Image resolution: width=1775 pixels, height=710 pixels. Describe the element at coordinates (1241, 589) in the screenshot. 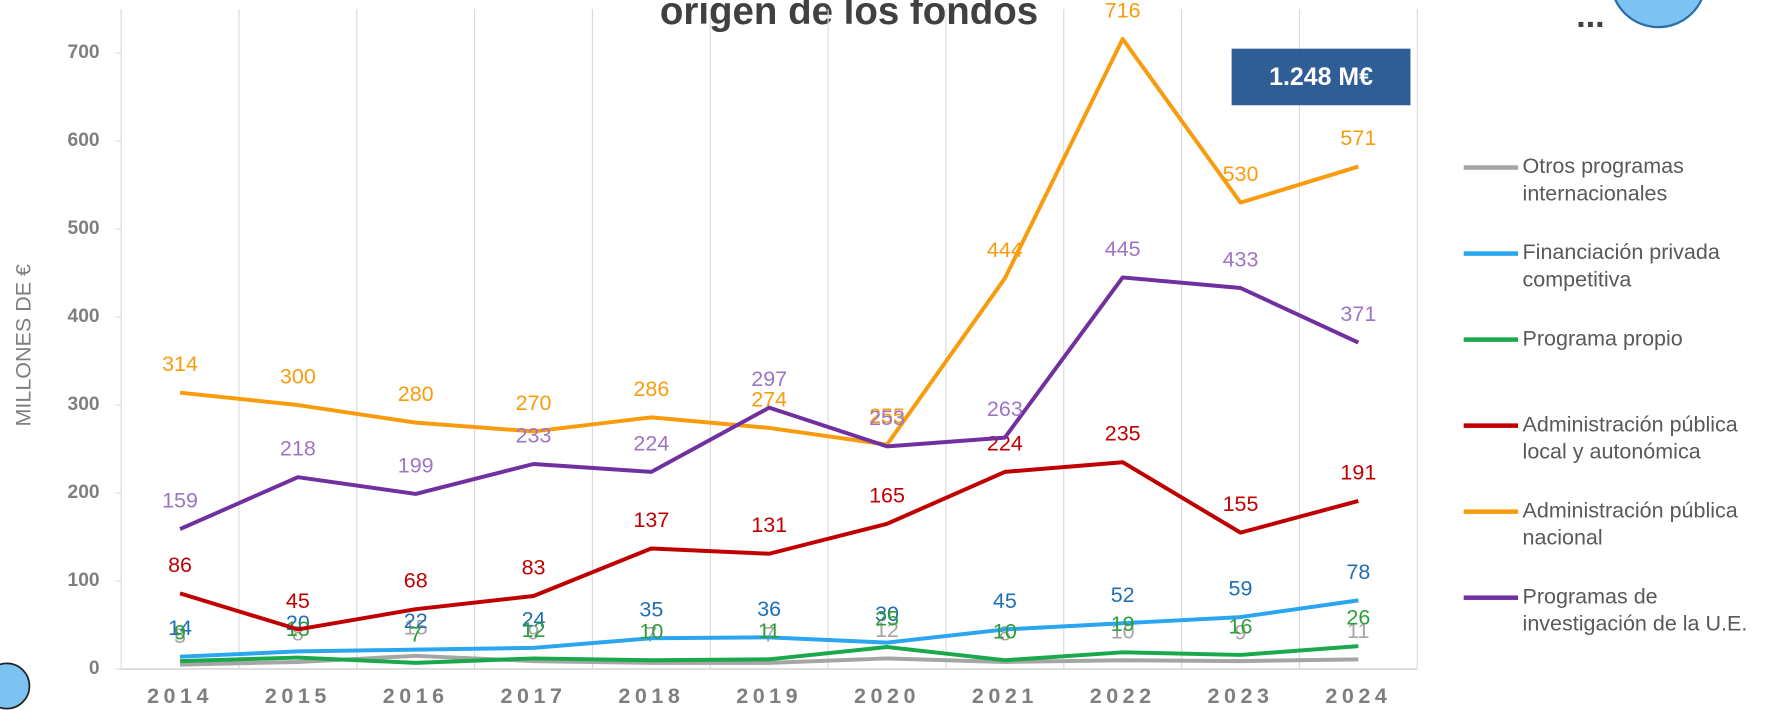

I see `data-label: 59` at that location.